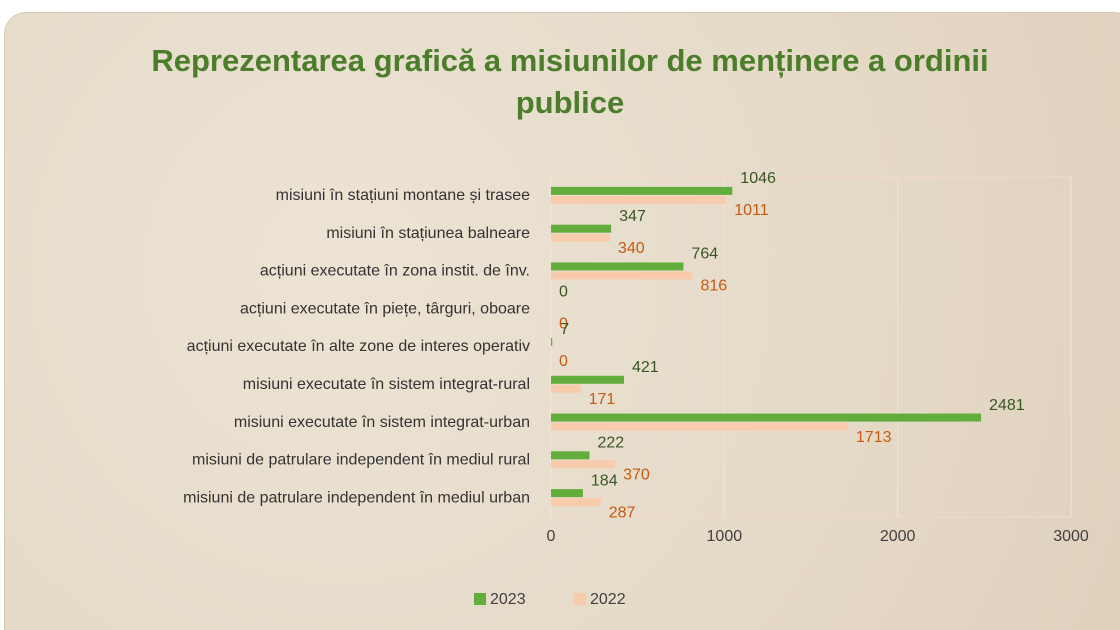 The image size is (1120, 630). What do you see at coordinates (608, 599) in the screenshot?
I see `legend-label: 2022` at bounding box center [608, 599].